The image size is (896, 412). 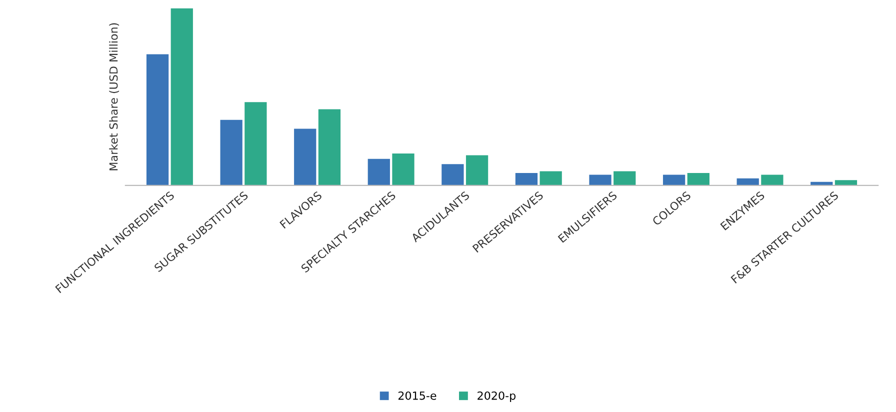 I want to click on y-axis-title: Market Share (USD Million), so click(x=114, y=96).